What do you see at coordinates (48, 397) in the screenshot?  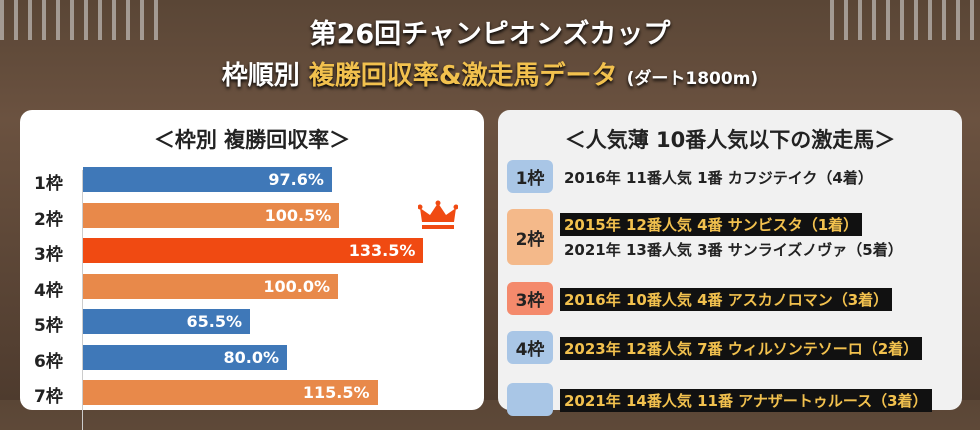 I see `category-label: 7枠` at bounding box center [48, 397].